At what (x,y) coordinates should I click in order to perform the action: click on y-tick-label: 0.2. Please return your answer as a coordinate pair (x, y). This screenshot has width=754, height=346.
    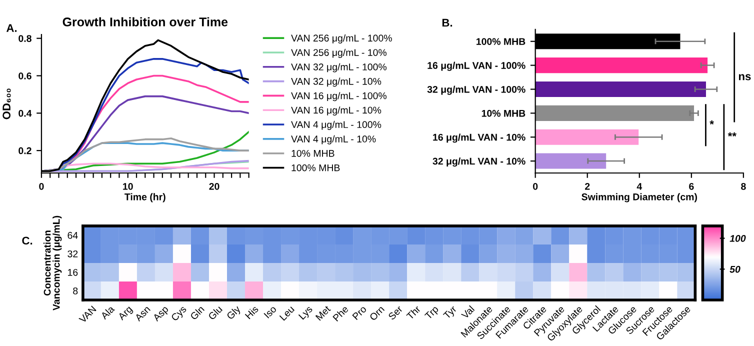
    Looking at the image, I should click on (25, 150).